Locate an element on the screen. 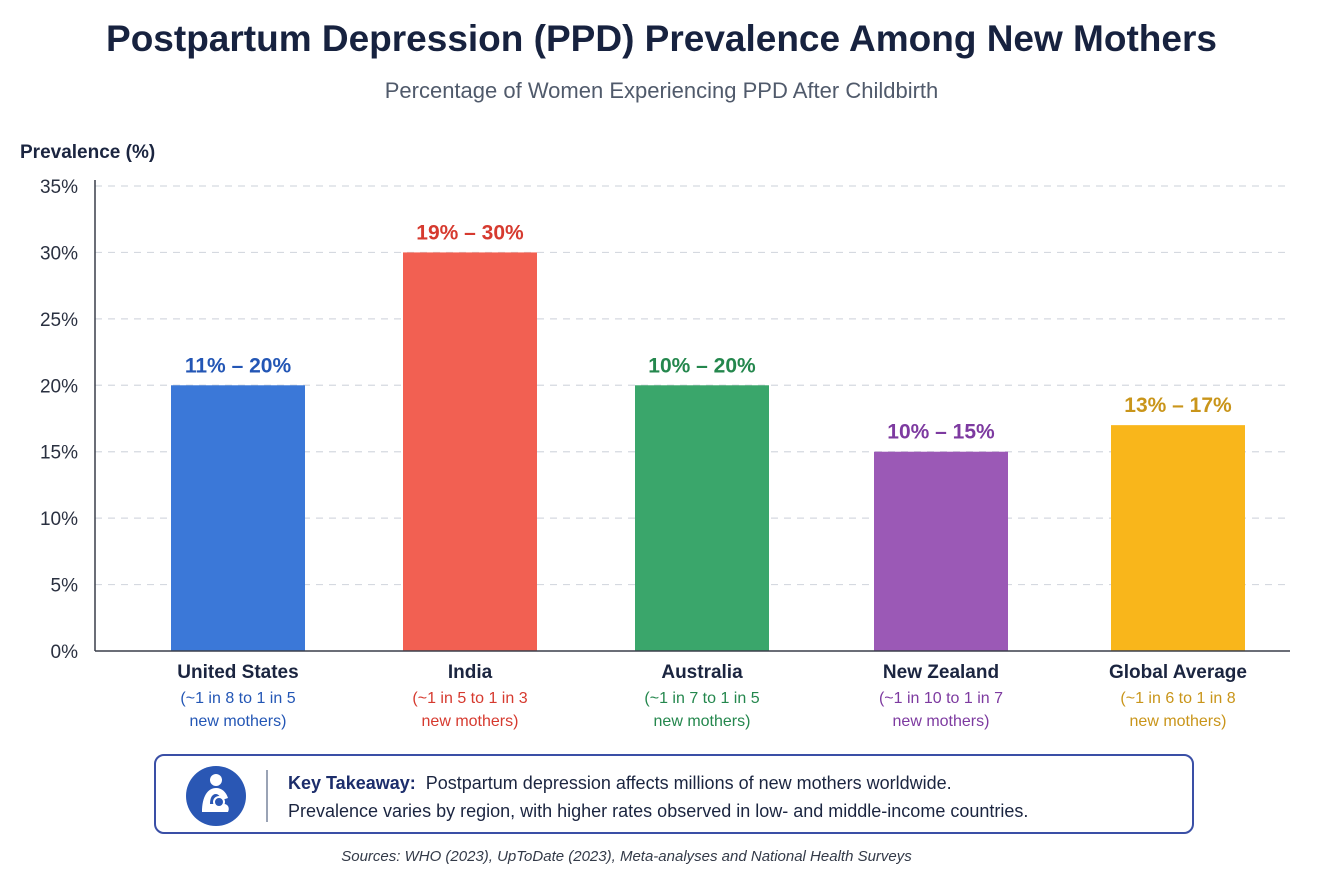 The height and width of the screenshot is (882, 1323). value-label: 10% – 15% is located at coordinates (941, 432).